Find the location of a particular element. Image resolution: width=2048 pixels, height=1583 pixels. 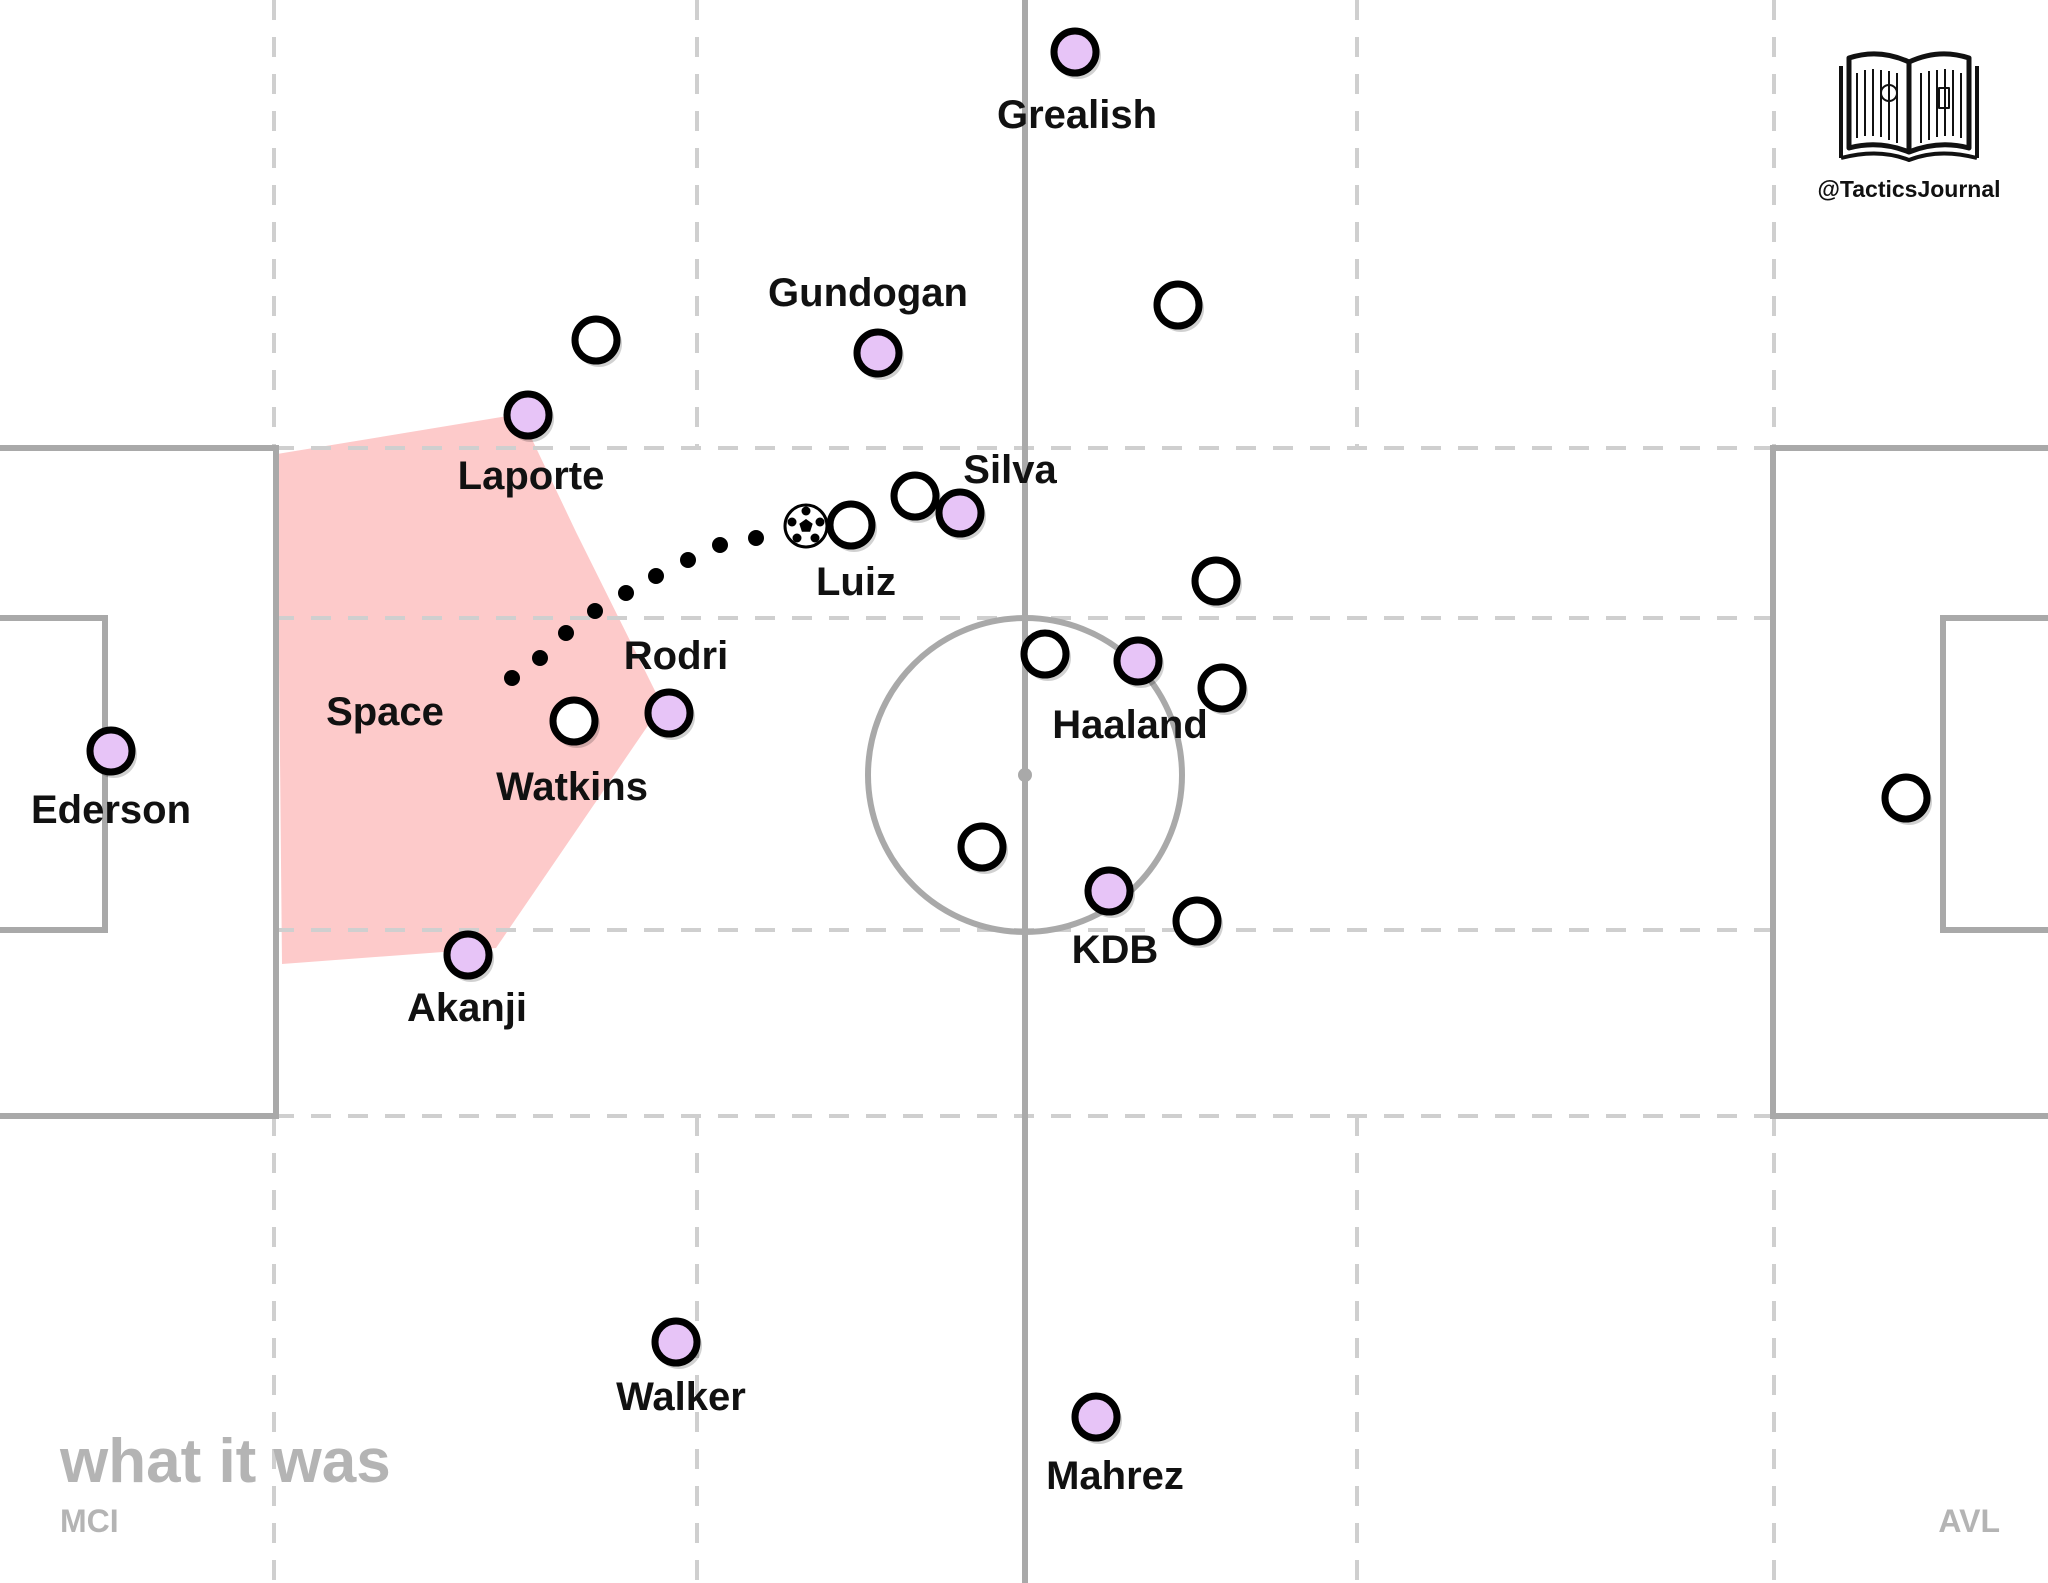

home-player-marker: Akanji is located at coordinates (467, 980).